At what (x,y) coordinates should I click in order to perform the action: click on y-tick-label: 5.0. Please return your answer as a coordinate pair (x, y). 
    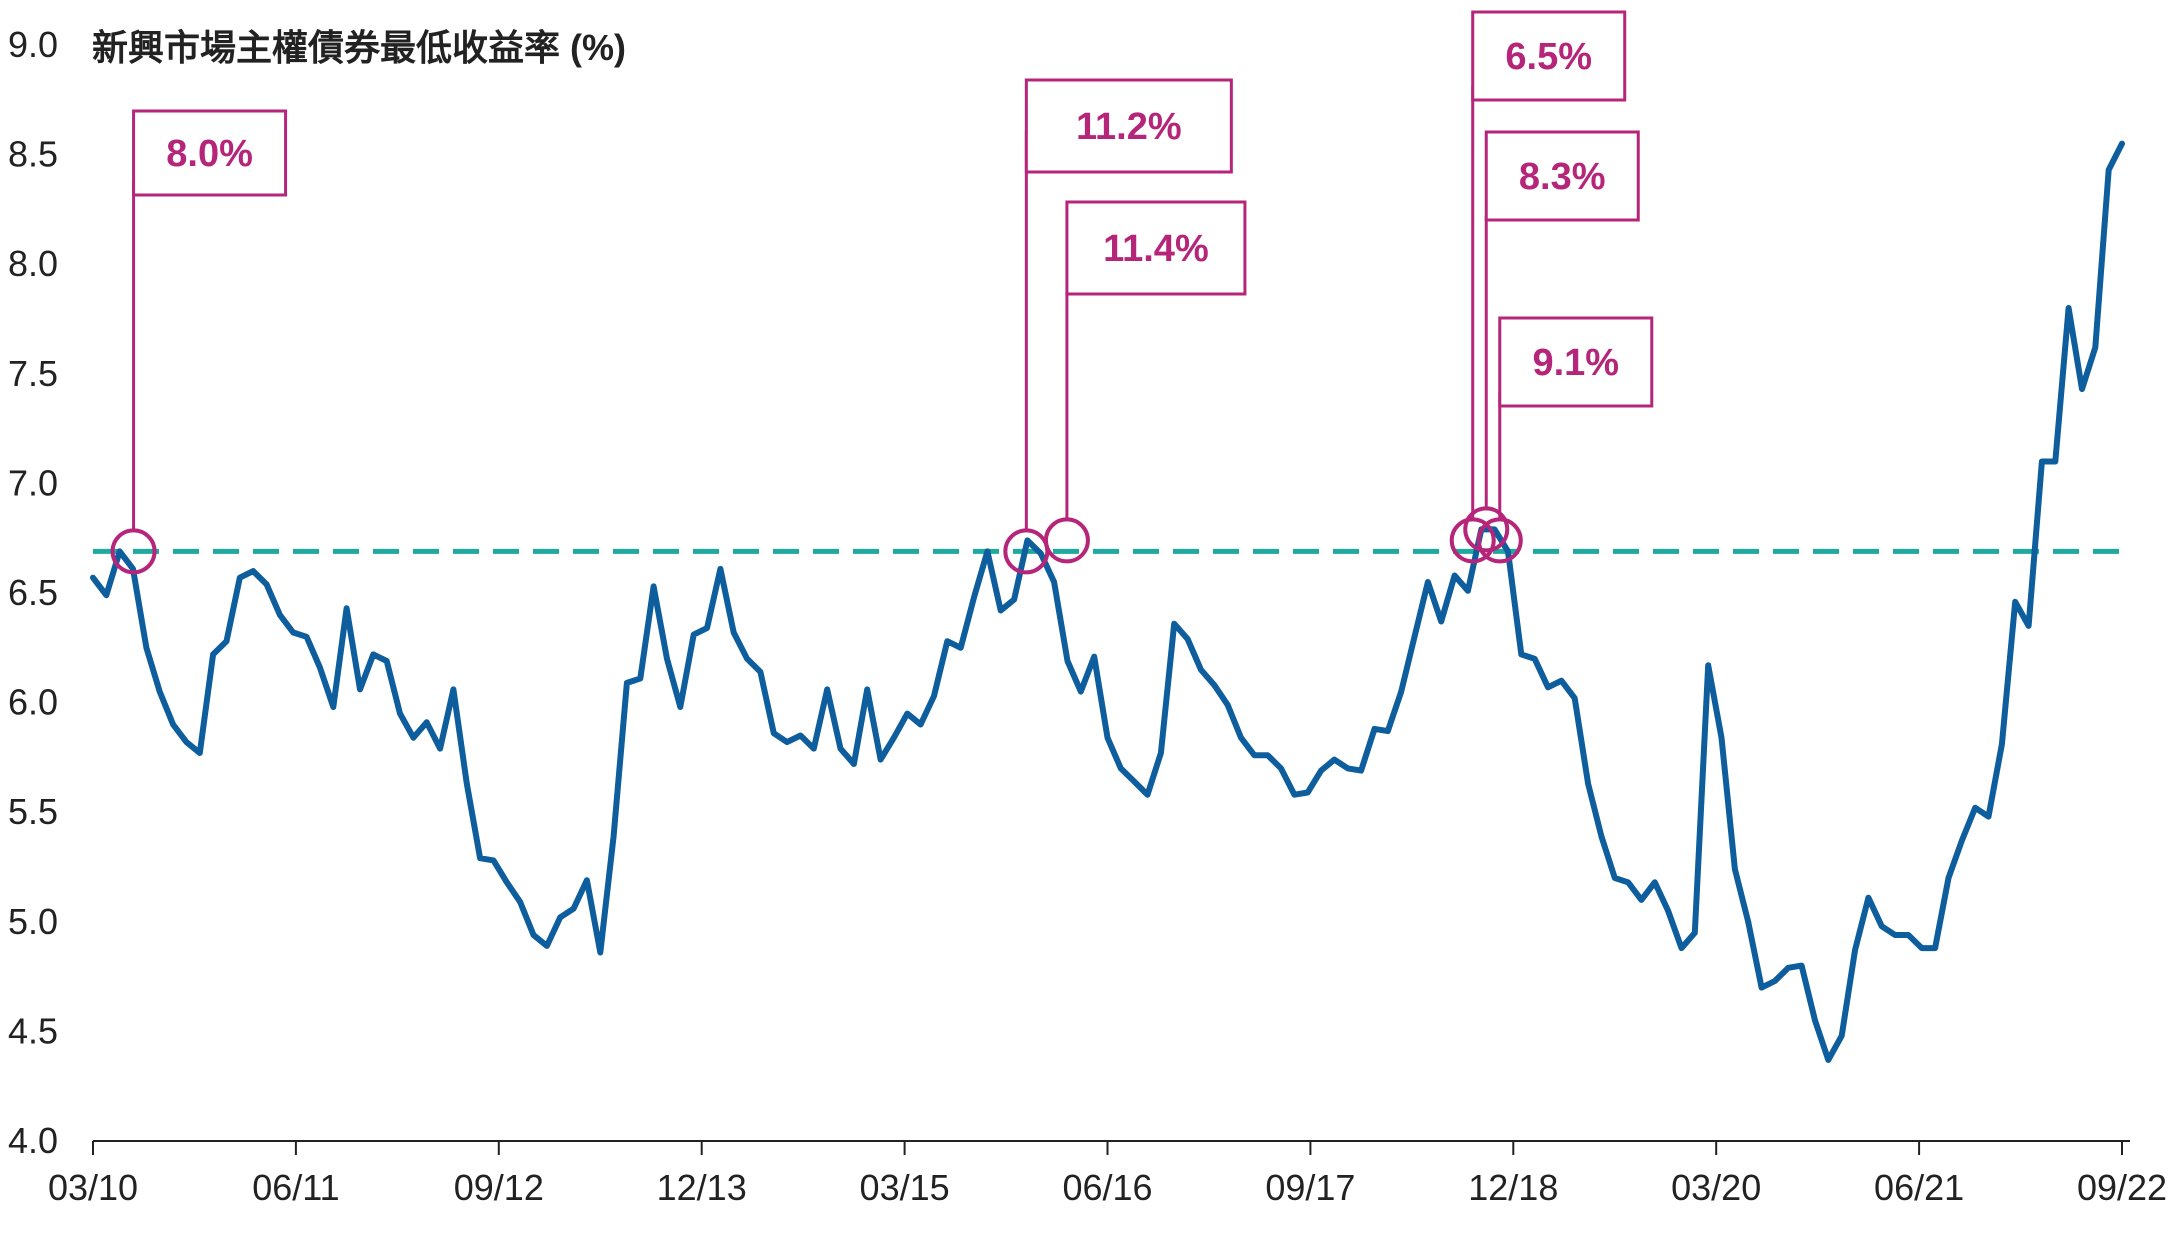
    Looking at the image, I should click on (33, 921).